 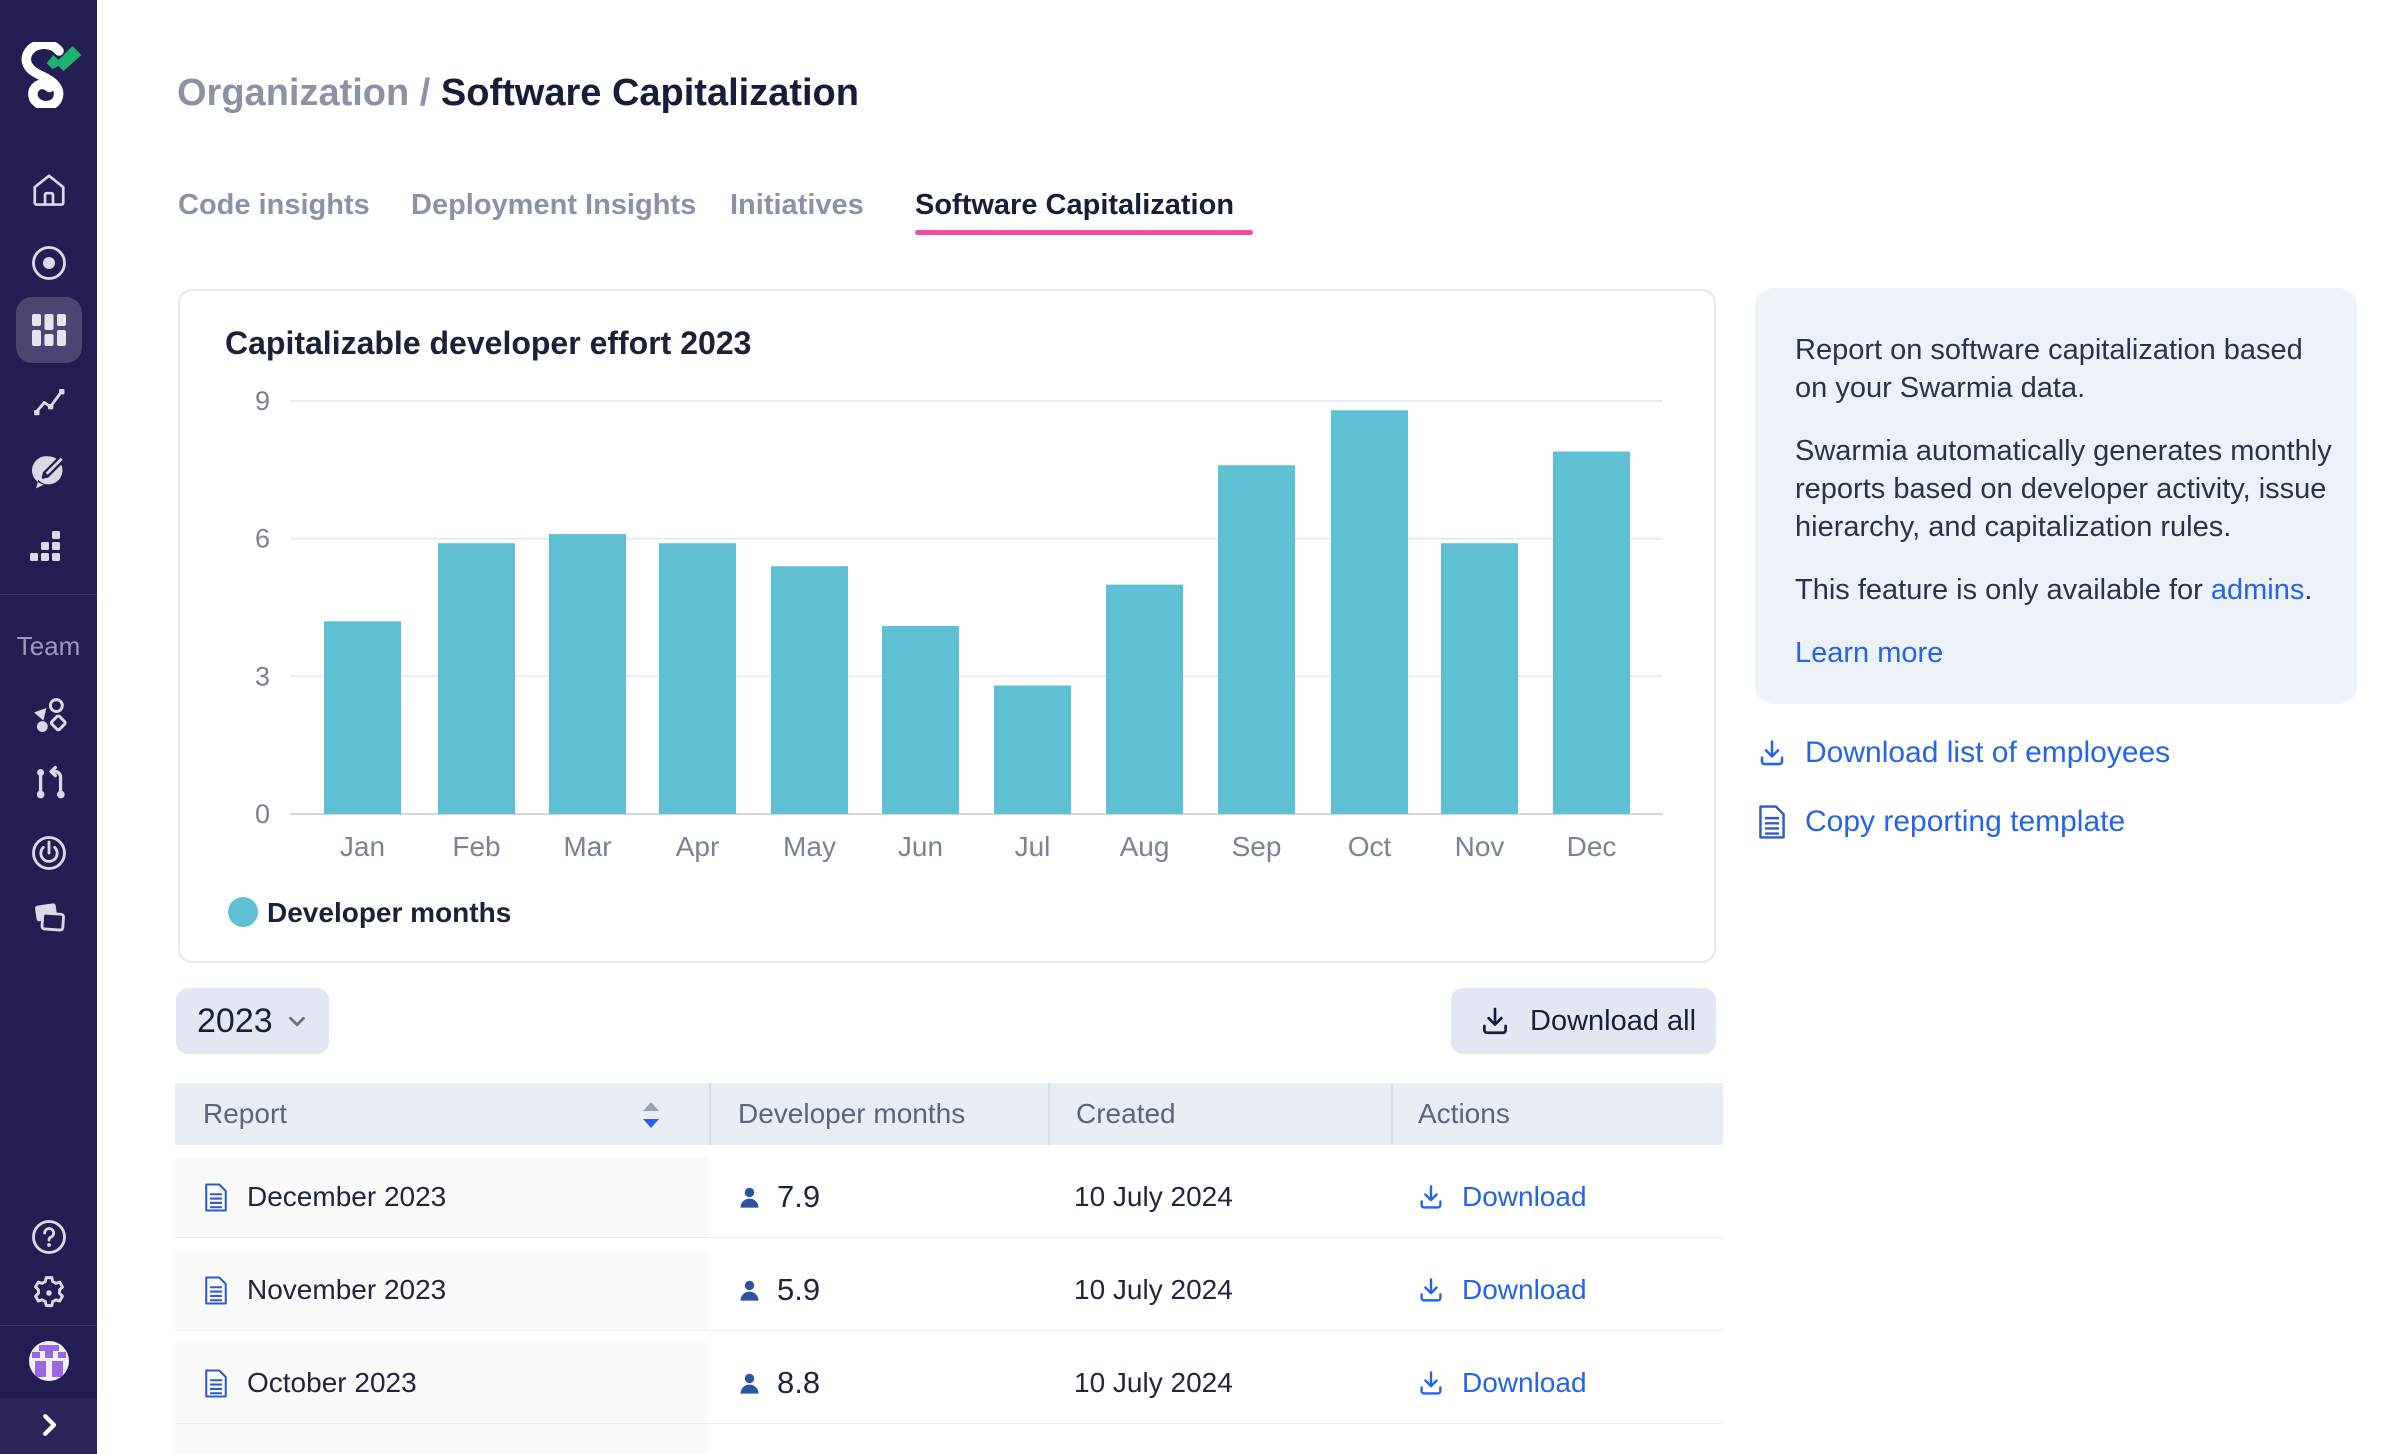 What do you see at coordinates (698, 846) in the screenshot?
I see `svg-text: Apr` at bounding box center [698, 846].